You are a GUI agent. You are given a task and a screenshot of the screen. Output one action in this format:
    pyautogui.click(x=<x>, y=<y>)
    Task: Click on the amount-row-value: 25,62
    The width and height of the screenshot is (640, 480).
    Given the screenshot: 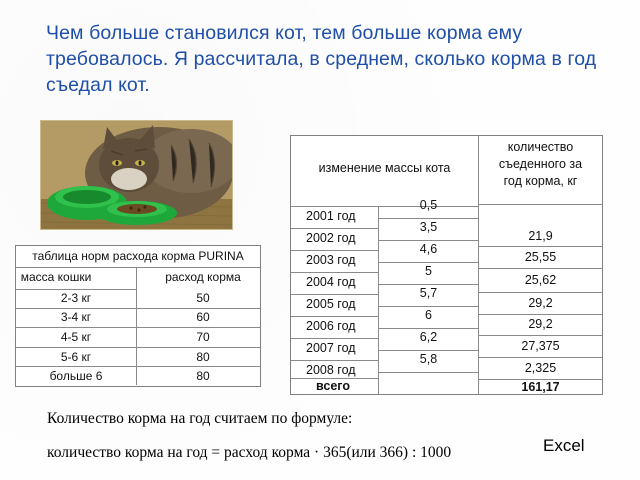 What is the action you would take?
    pyautogui.click(x=540, y=280)
    